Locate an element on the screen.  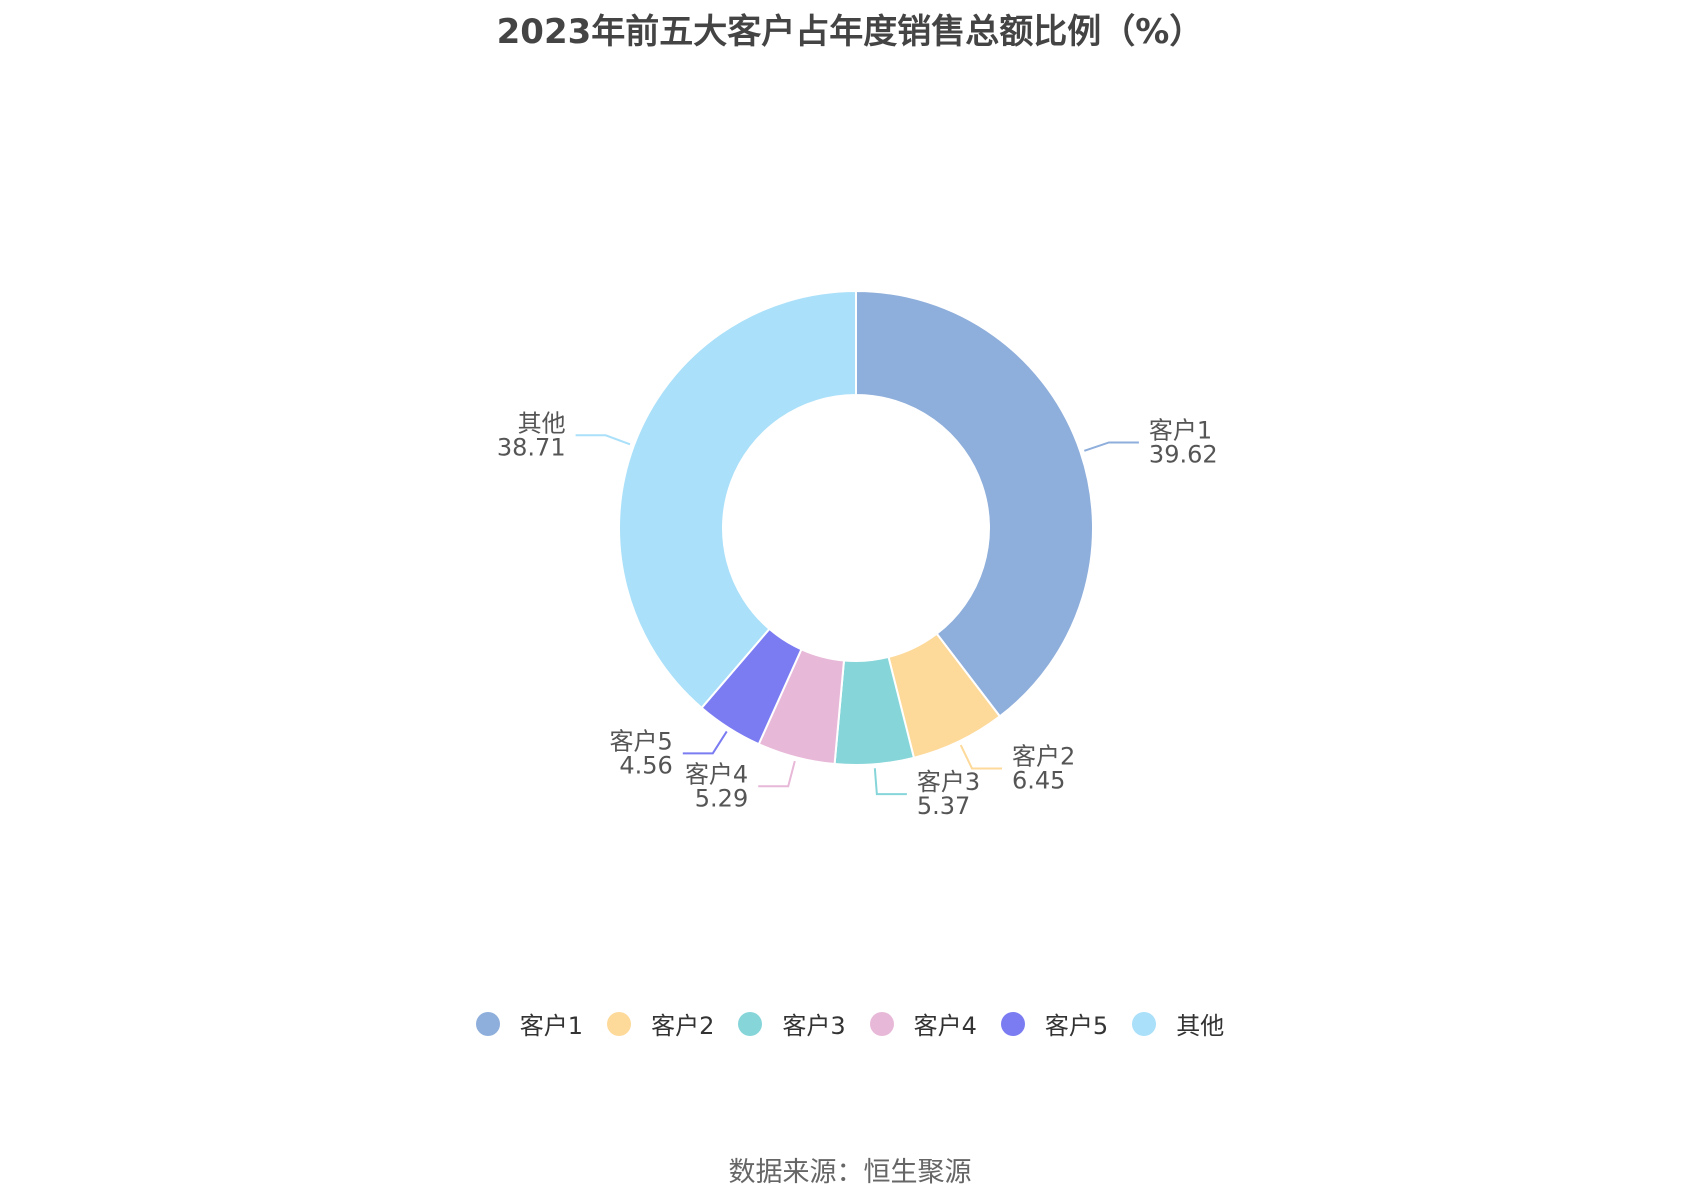
leader-lines is located at coordinates (857, 615).